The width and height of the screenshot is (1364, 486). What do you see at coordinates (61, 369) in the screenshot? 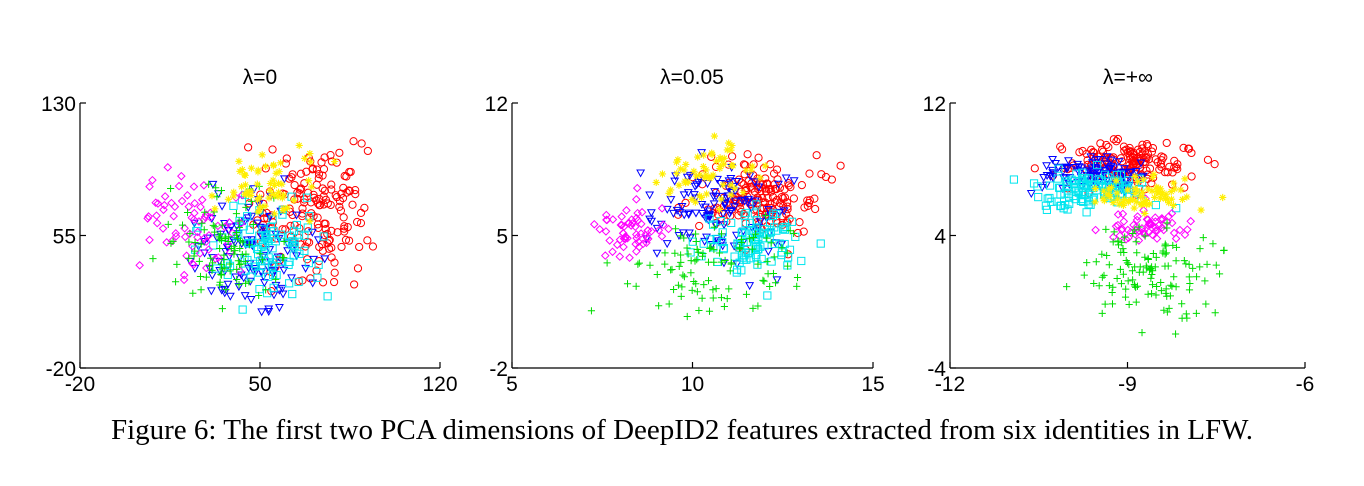
I see `y-tick-label: -20` at bounding box center [61, 369].